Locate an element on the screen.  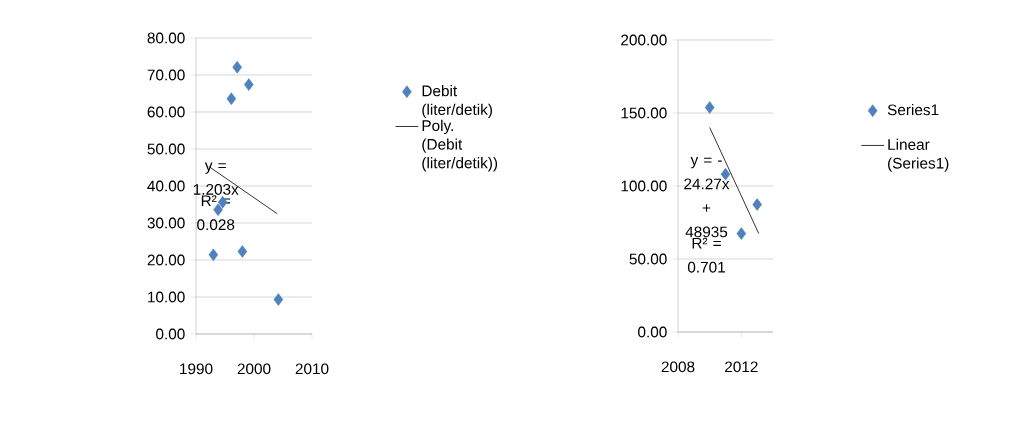
legend-label: Poly. (Debit (liter/detik)) is located at coordinates (460, 145).